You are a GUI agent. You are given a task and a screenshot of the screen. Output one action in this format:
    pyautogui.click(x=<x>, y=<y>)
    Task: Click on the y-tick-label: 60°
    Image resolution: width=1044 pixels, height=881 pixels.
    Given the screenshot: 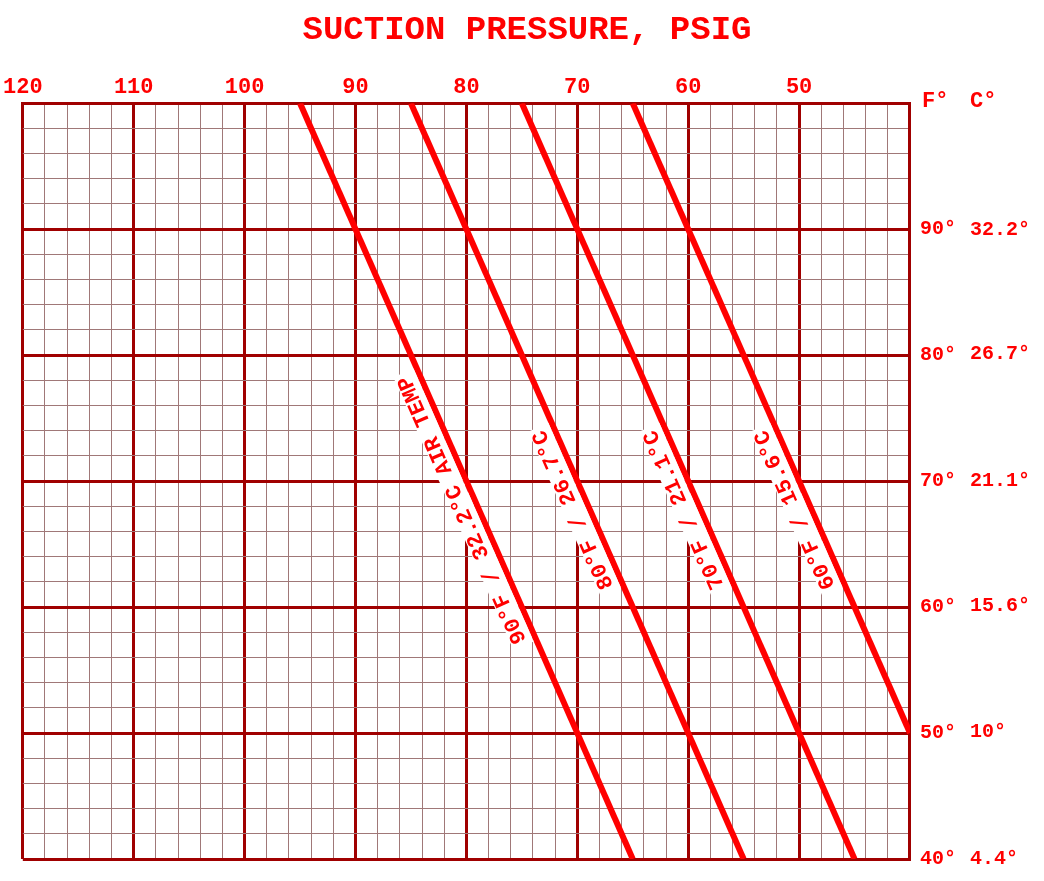 What is the action you would take?
    pyautogui.click(x=937, y=607)
    